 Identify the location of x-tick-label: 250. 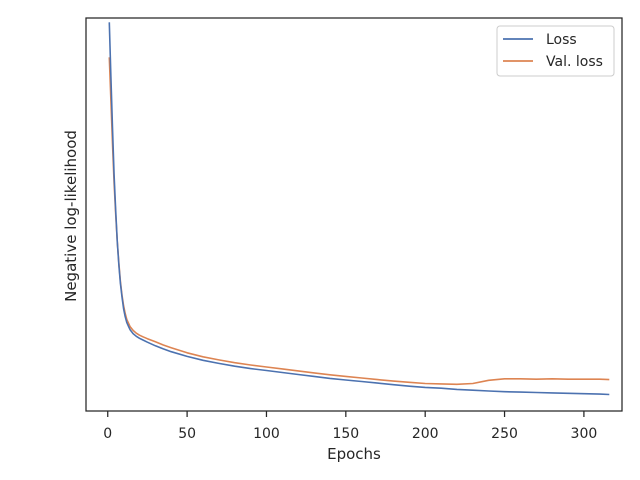
(504, 434).